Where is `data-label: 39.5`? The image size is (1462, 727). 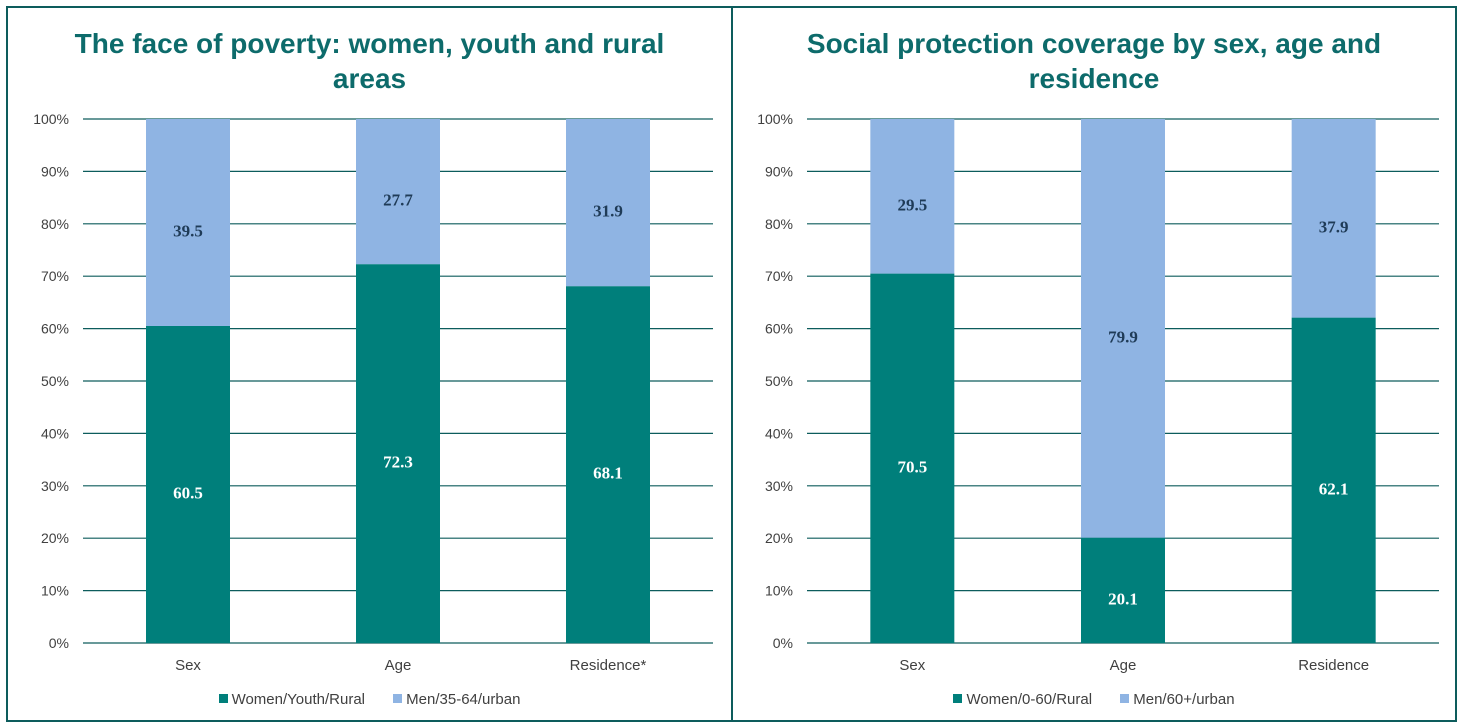 data-label: 39.5 is located at coordinates (188, 230).